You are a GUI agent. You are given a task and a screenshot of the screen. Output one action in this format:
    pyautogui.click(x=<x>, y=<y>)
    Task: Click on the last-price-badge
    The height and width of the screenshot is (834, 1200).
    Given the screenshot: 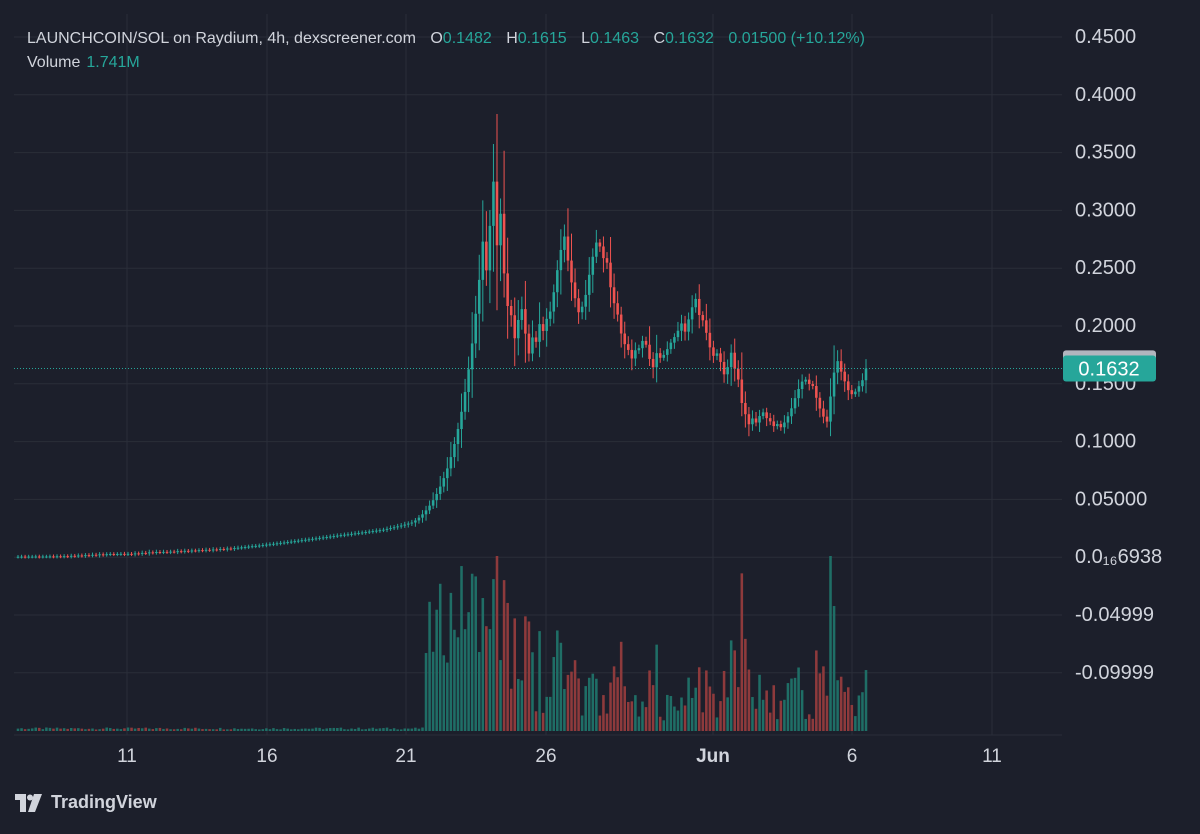 What is the action you would take?
    pyautogui.click(x=1109, y=368)
    